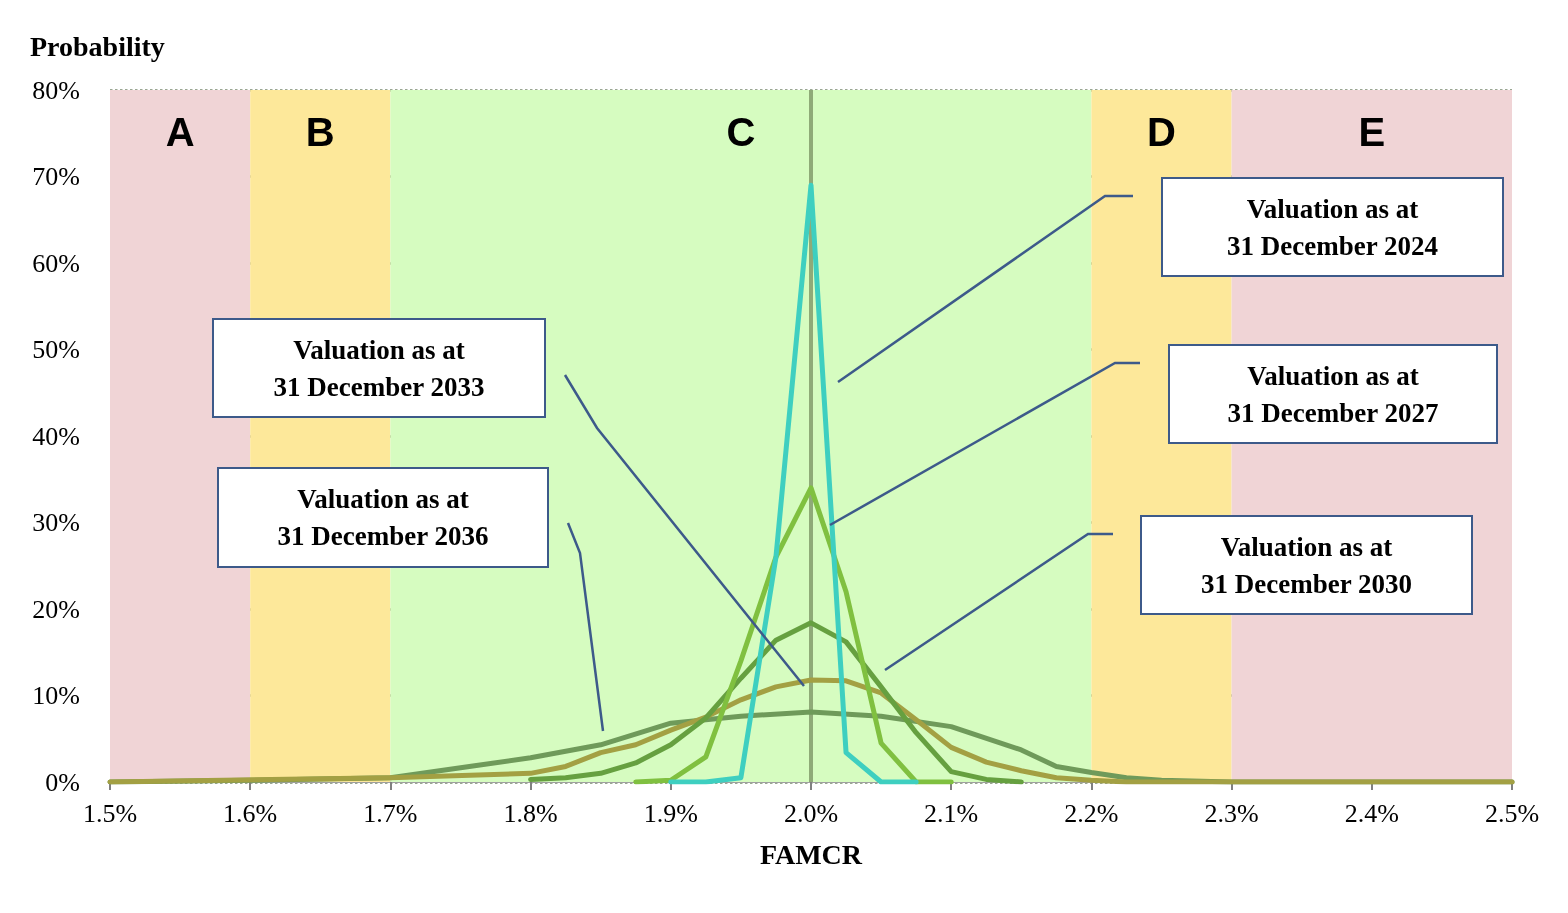 This screenshot has height=913, width=1568. What do you see at coordinates (97, 46) in the screenshot?
I see `y-axis-title: Probability` at bounding box center [97, 46].